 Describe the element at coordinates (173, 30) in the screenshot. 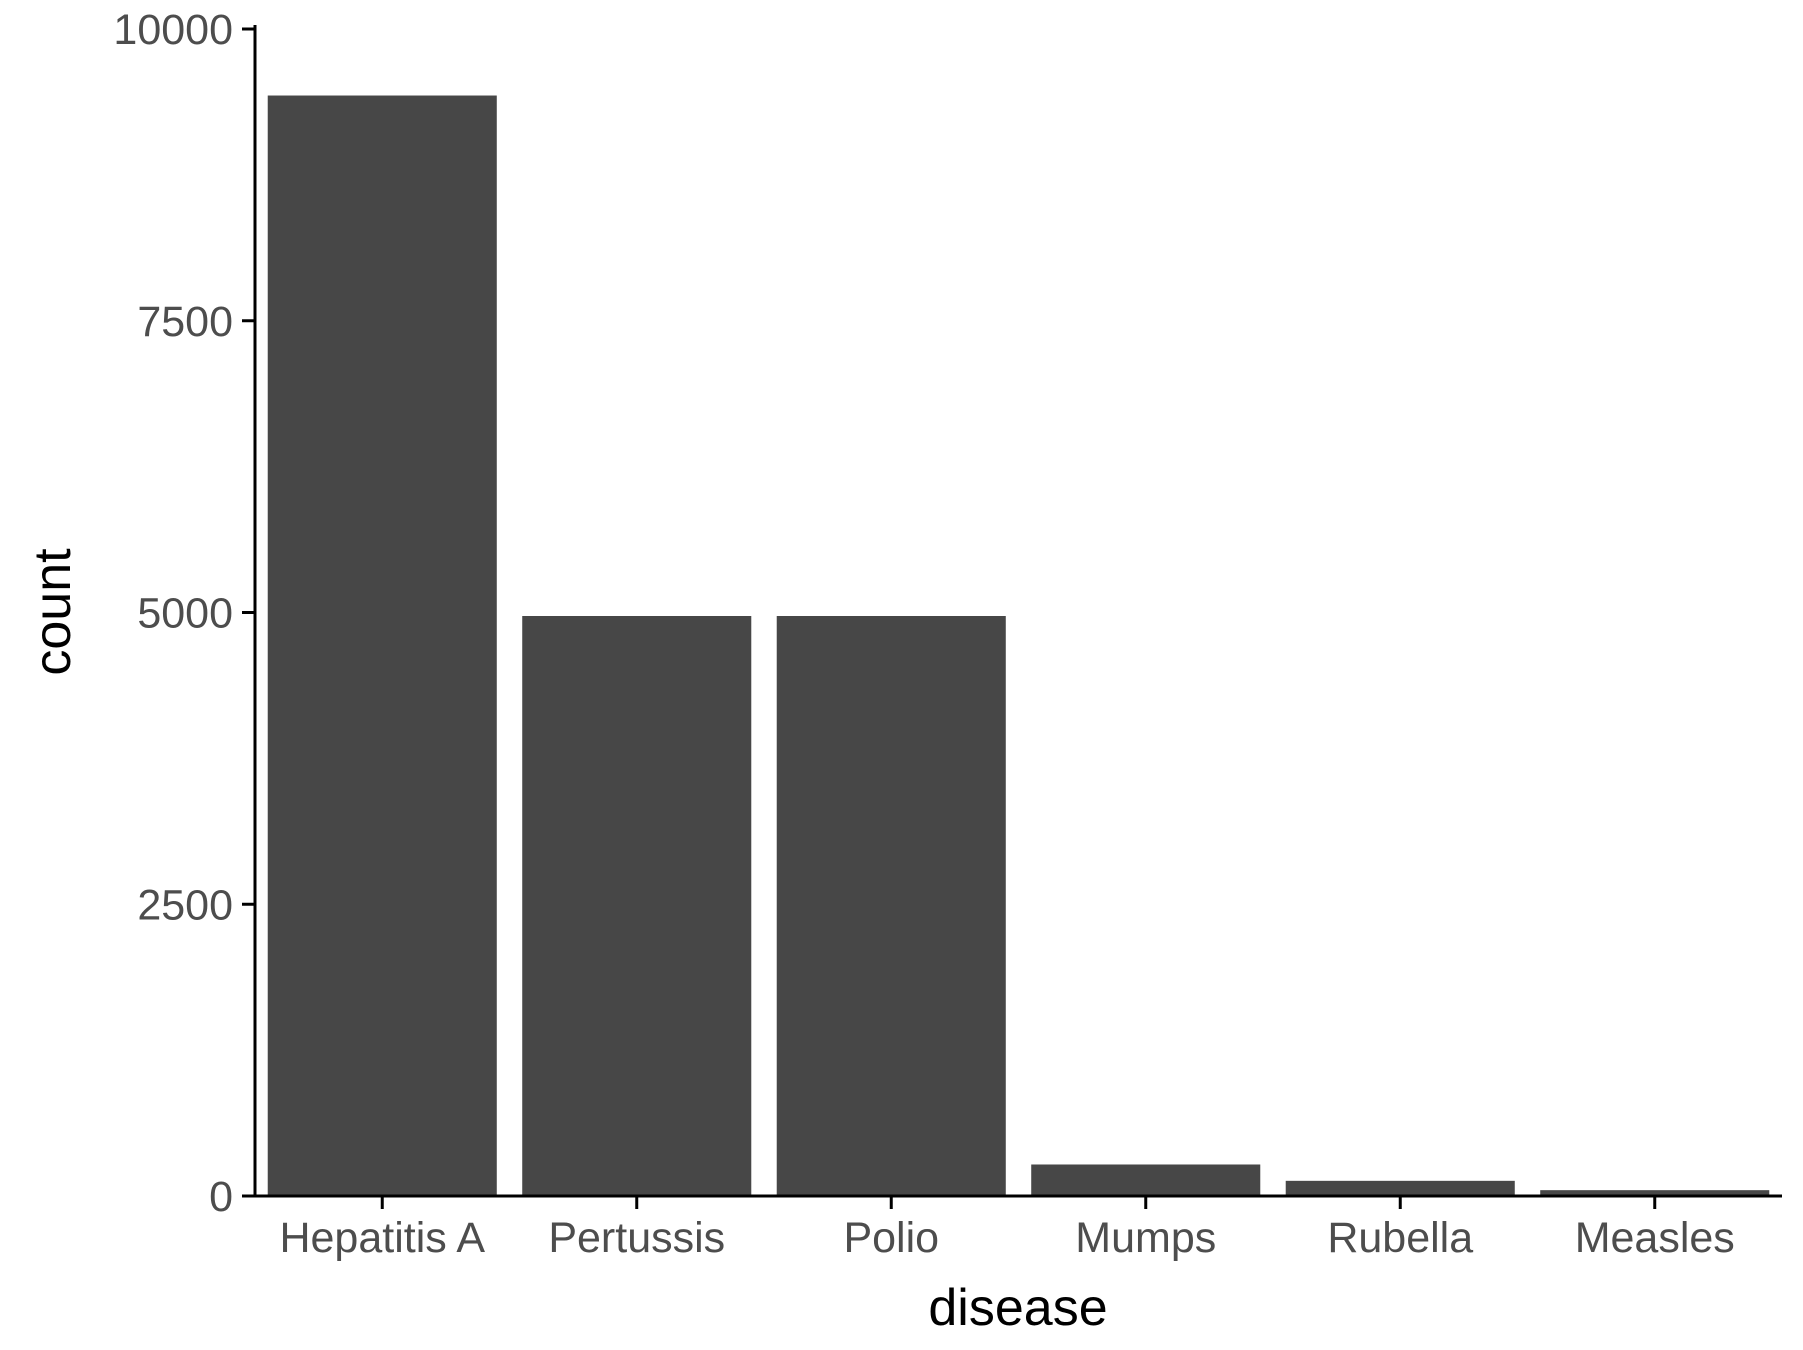

I see `y-tick-label: 10000` at that location.